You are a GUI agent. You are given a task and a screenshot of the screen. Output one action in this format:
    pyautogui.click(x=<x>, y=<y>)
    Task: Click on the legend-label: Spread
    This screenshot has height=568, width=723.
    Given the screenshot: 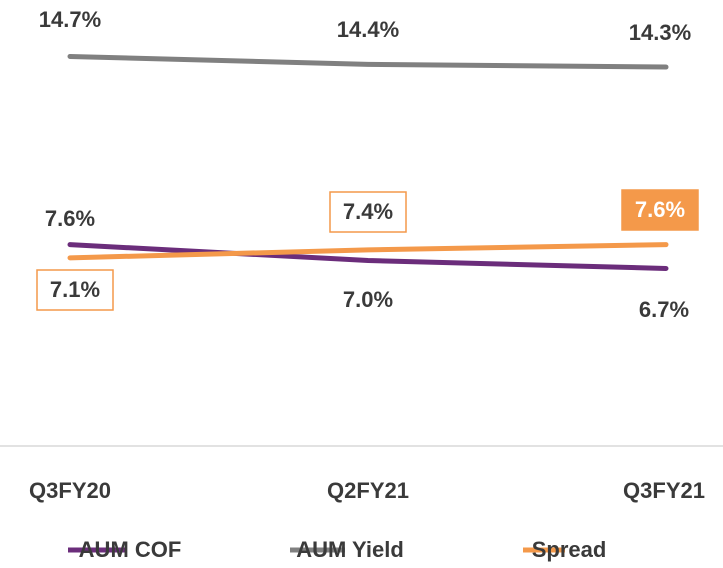 What is the action you would take?
    pyautogui.click(x=569, y=549)
    